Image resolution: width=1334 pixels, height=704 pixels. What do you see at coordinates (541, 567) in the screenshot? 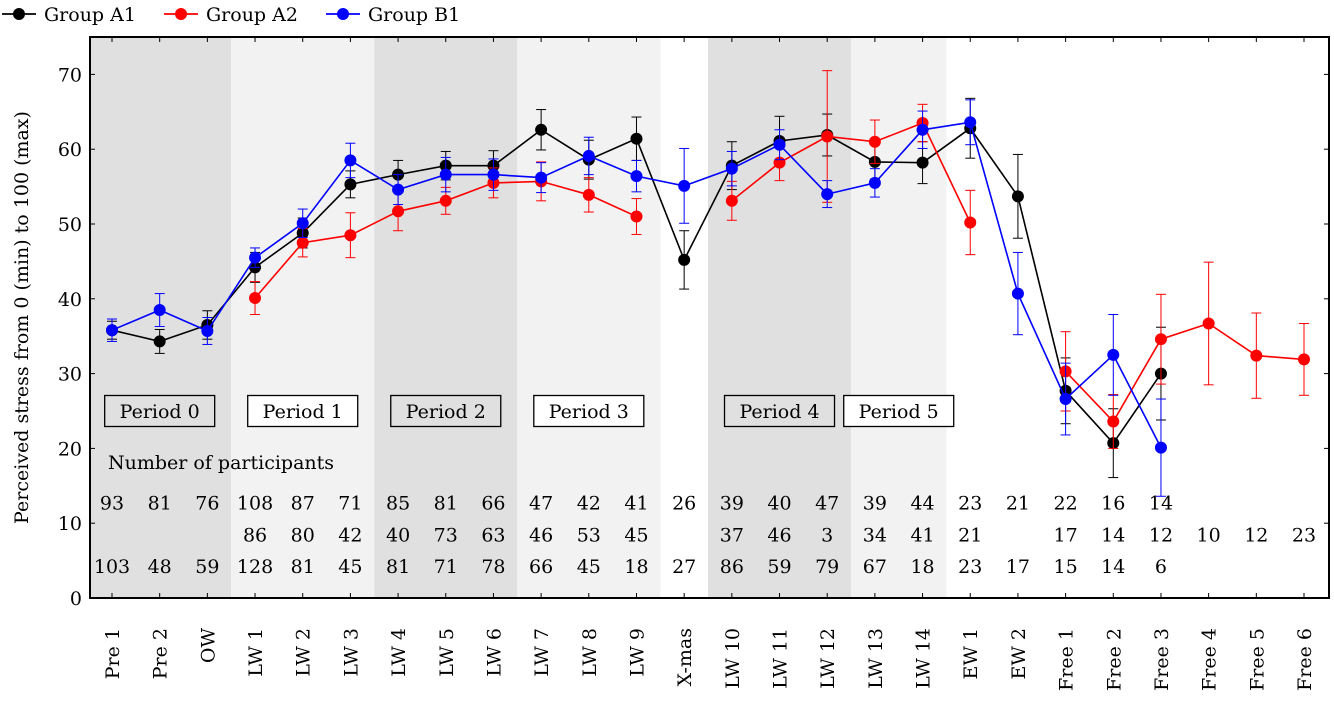
I see `participant-count: 66` at bounding box center [541, 567].